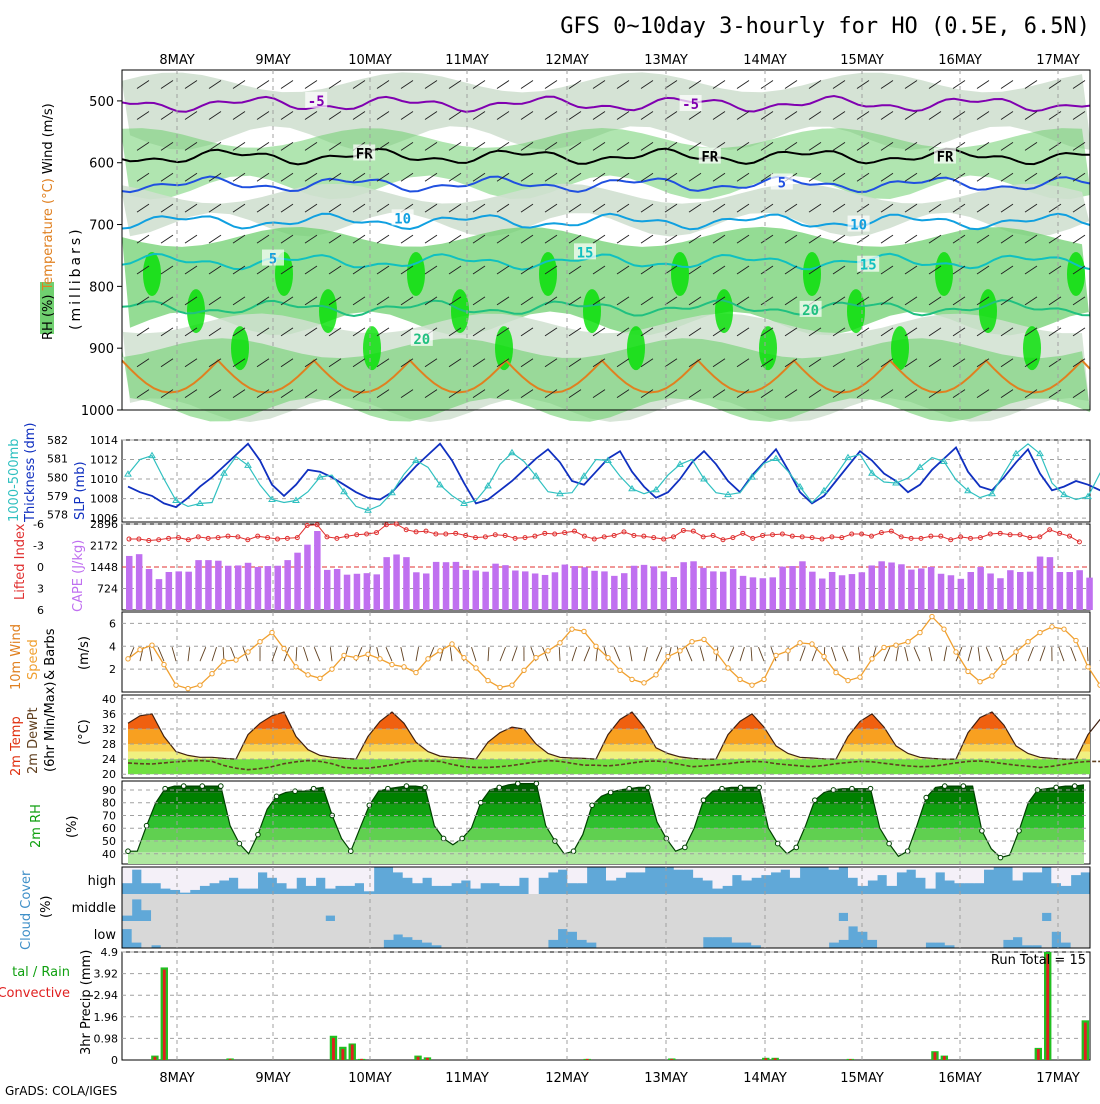 The image size is (1100, 1104). I want to click on rh-tick-1: 50, so click(109, 841).